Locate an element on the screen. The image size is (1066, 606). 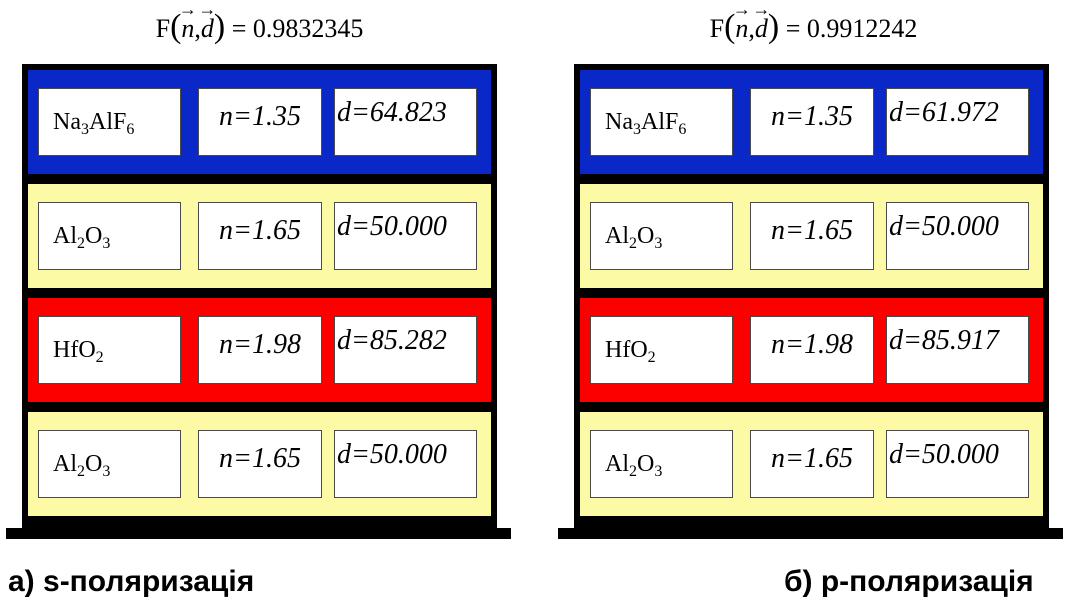
formula-value: 0.9912242 is located at coordinates (862, 28).